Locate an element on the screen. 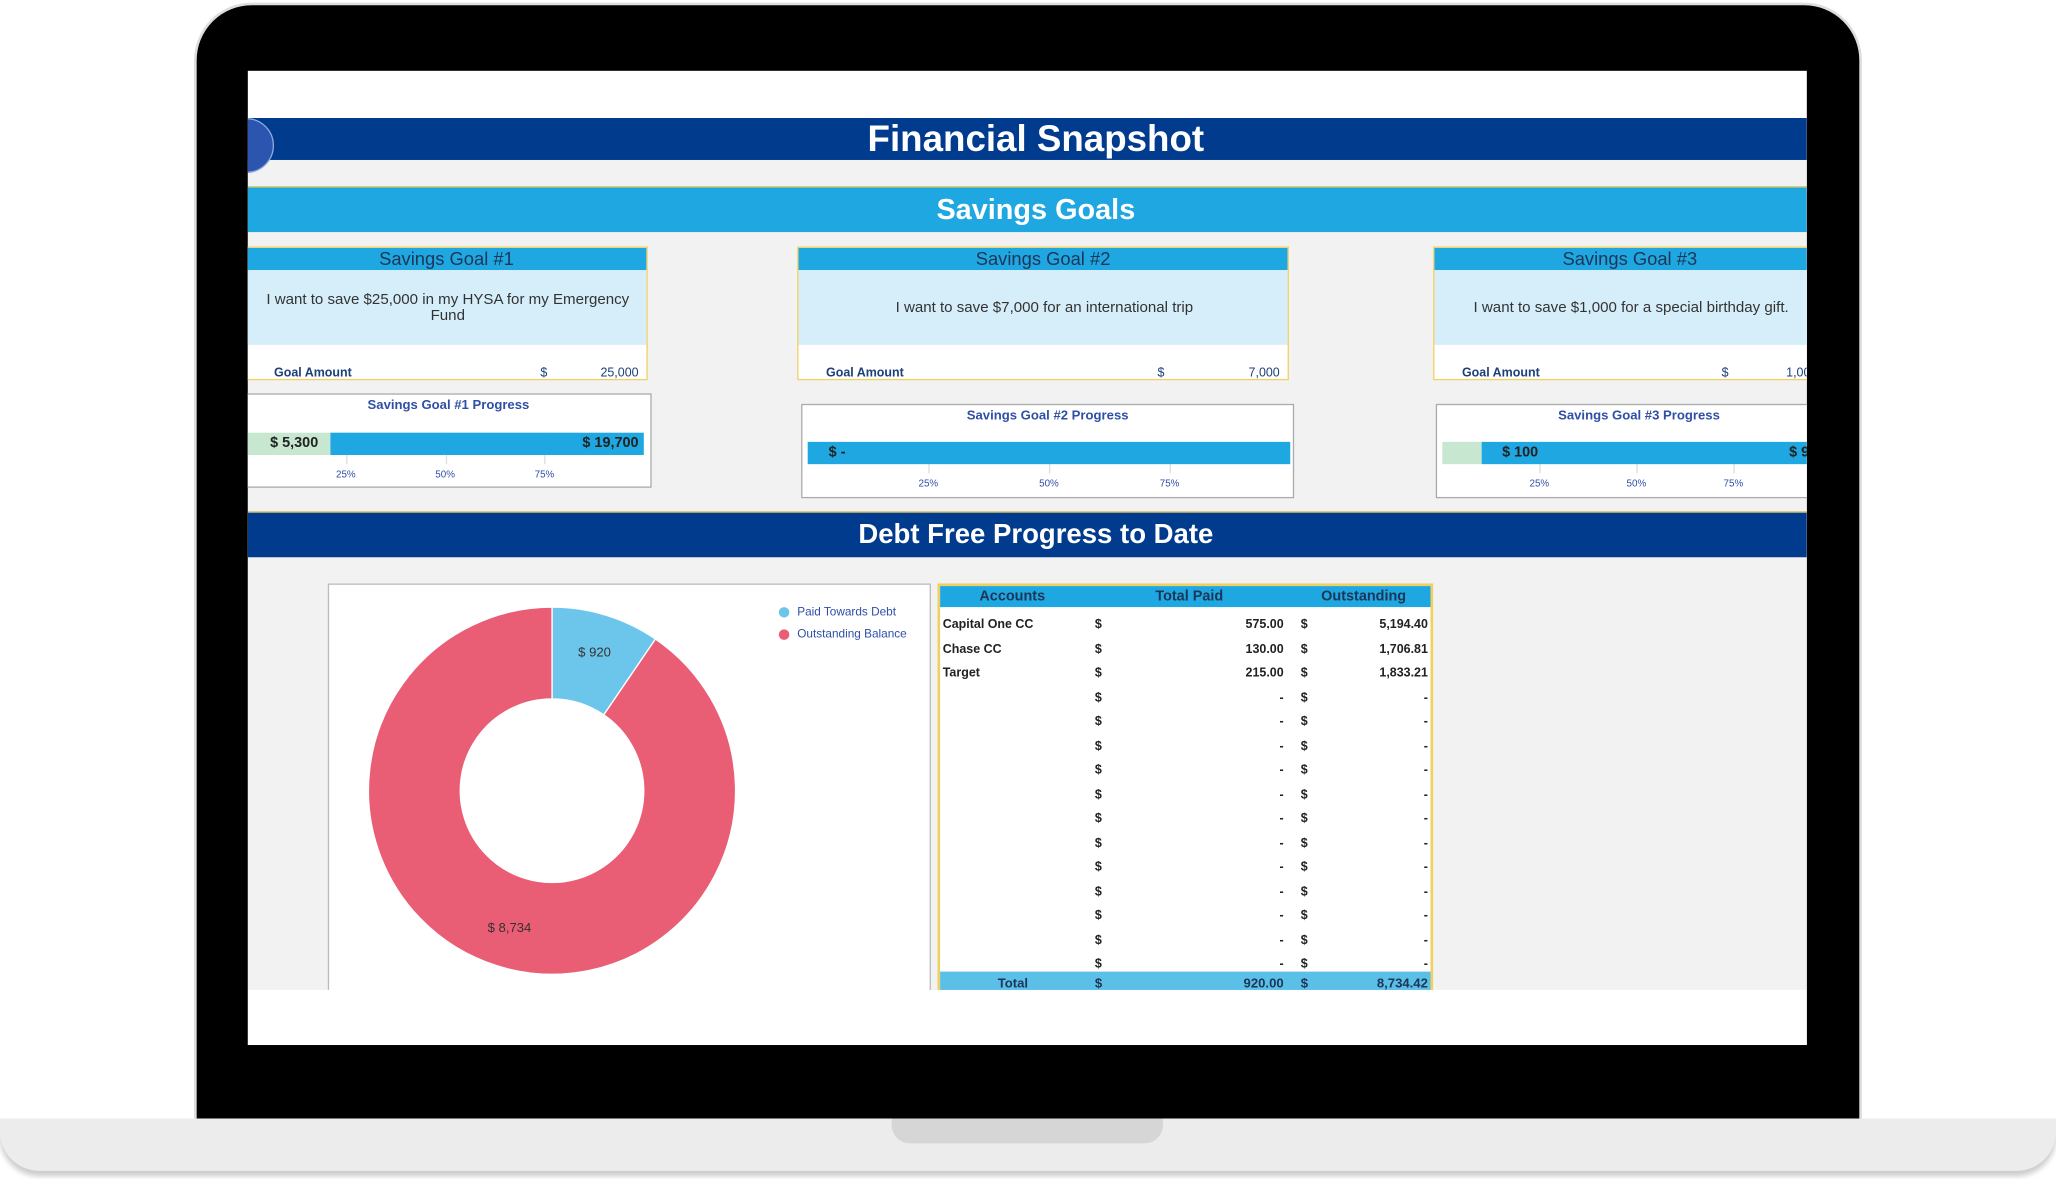  saved-label: $ 100 is located at coordinates (1520, 452).